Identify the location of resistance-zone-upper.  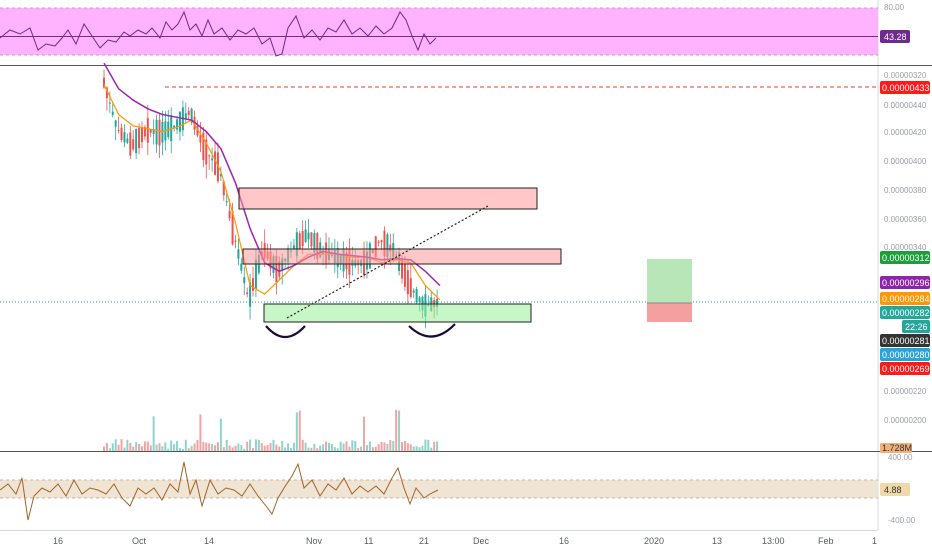
(388, 198).